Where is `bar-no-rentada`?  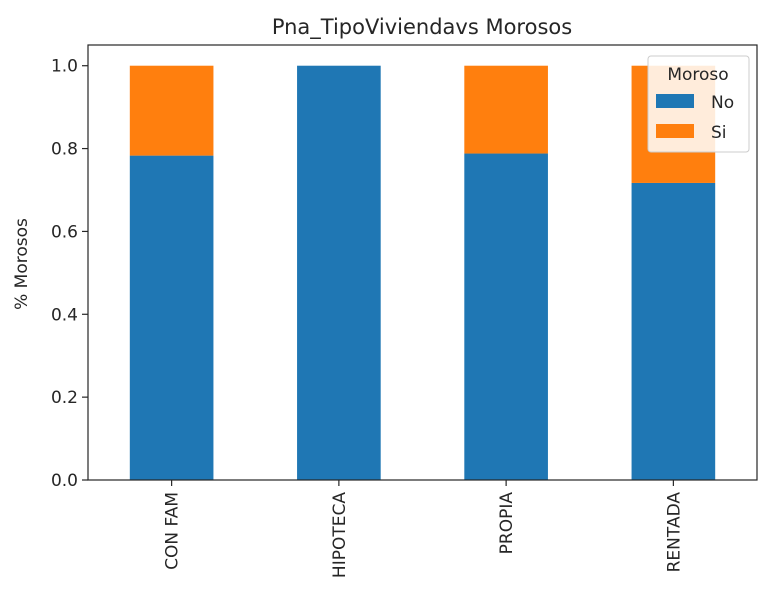
bar-no-rentada is located at coordinates (673, 331).